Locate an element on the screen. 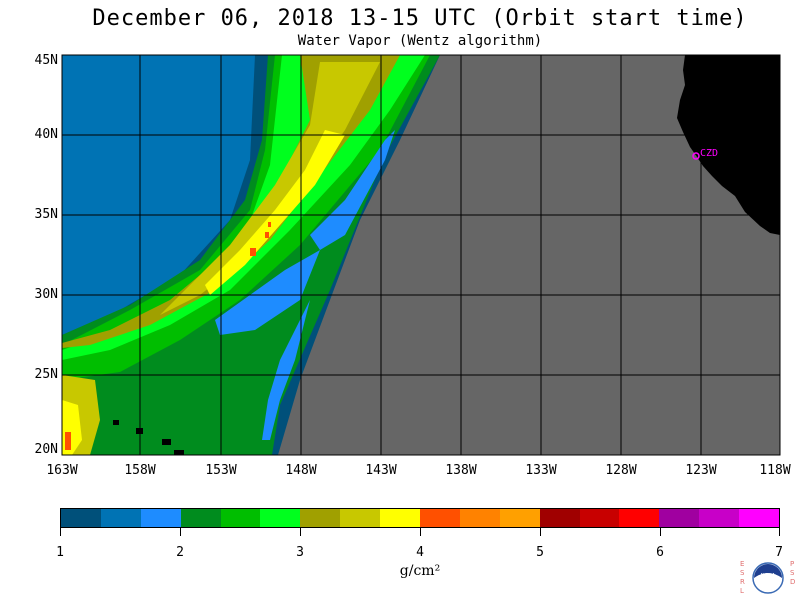 The image size is (800, 600). lat-label-30n: 30N is located at coordinates (46, 294).